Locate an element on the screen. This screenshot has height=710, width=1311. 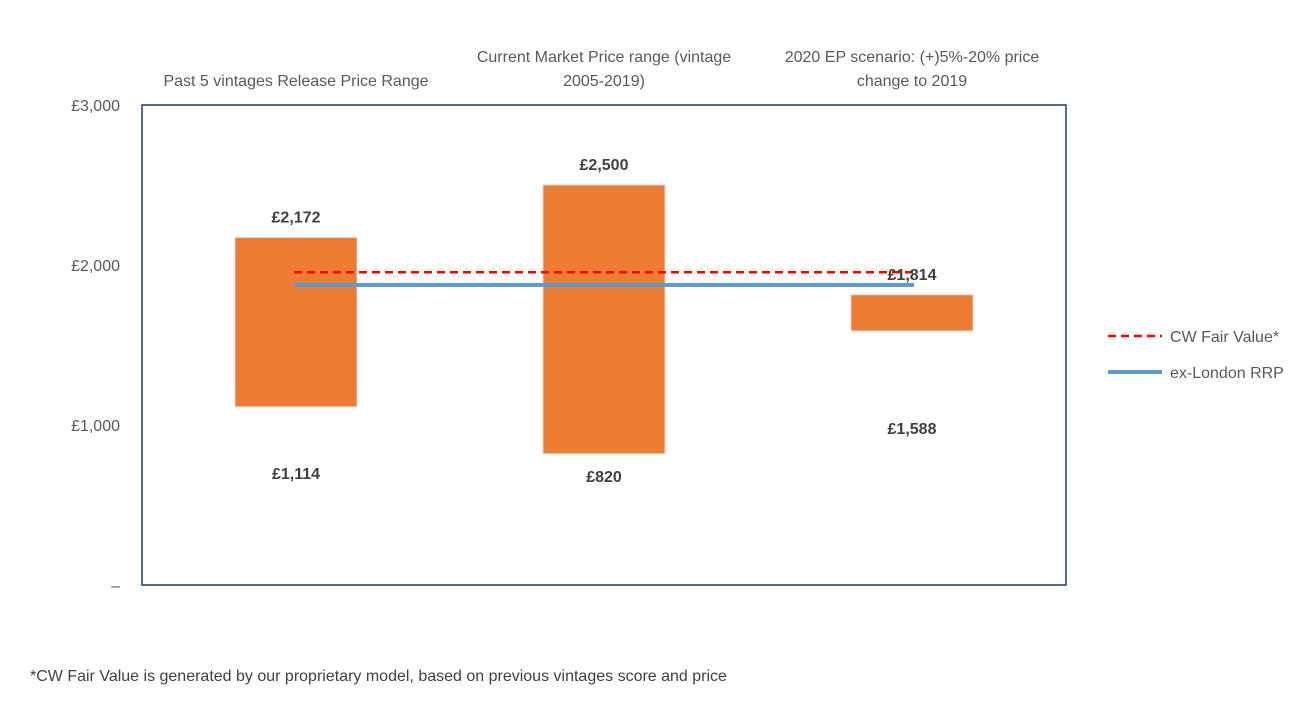
legend-label-1: ex-London RRP is located at coordinates (1227, 373).